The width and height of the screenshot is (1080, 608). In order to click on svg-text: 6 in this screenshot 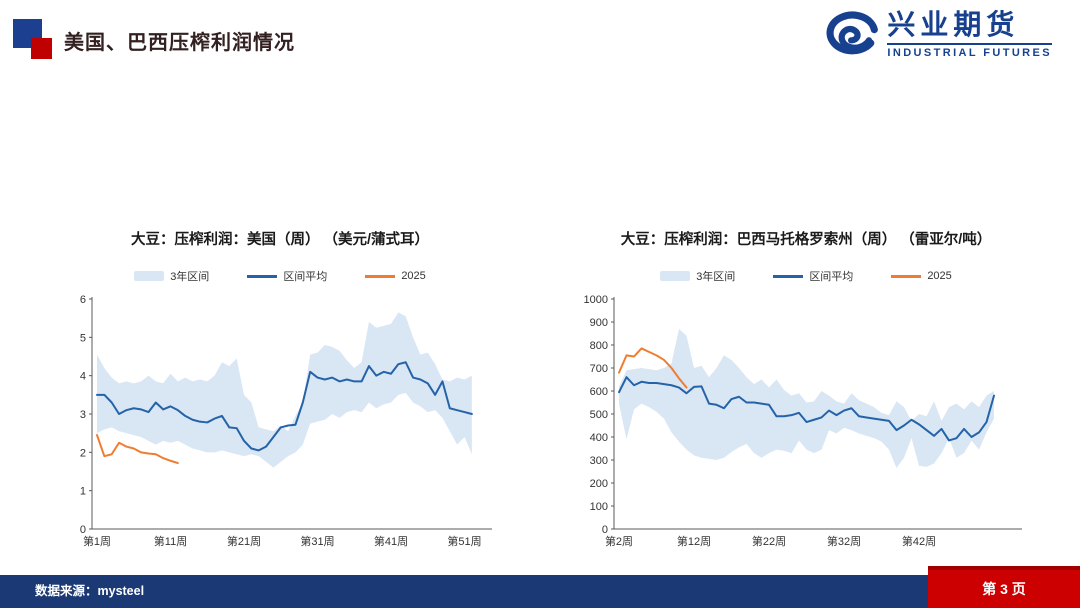, I will do `click(83, 300)`.